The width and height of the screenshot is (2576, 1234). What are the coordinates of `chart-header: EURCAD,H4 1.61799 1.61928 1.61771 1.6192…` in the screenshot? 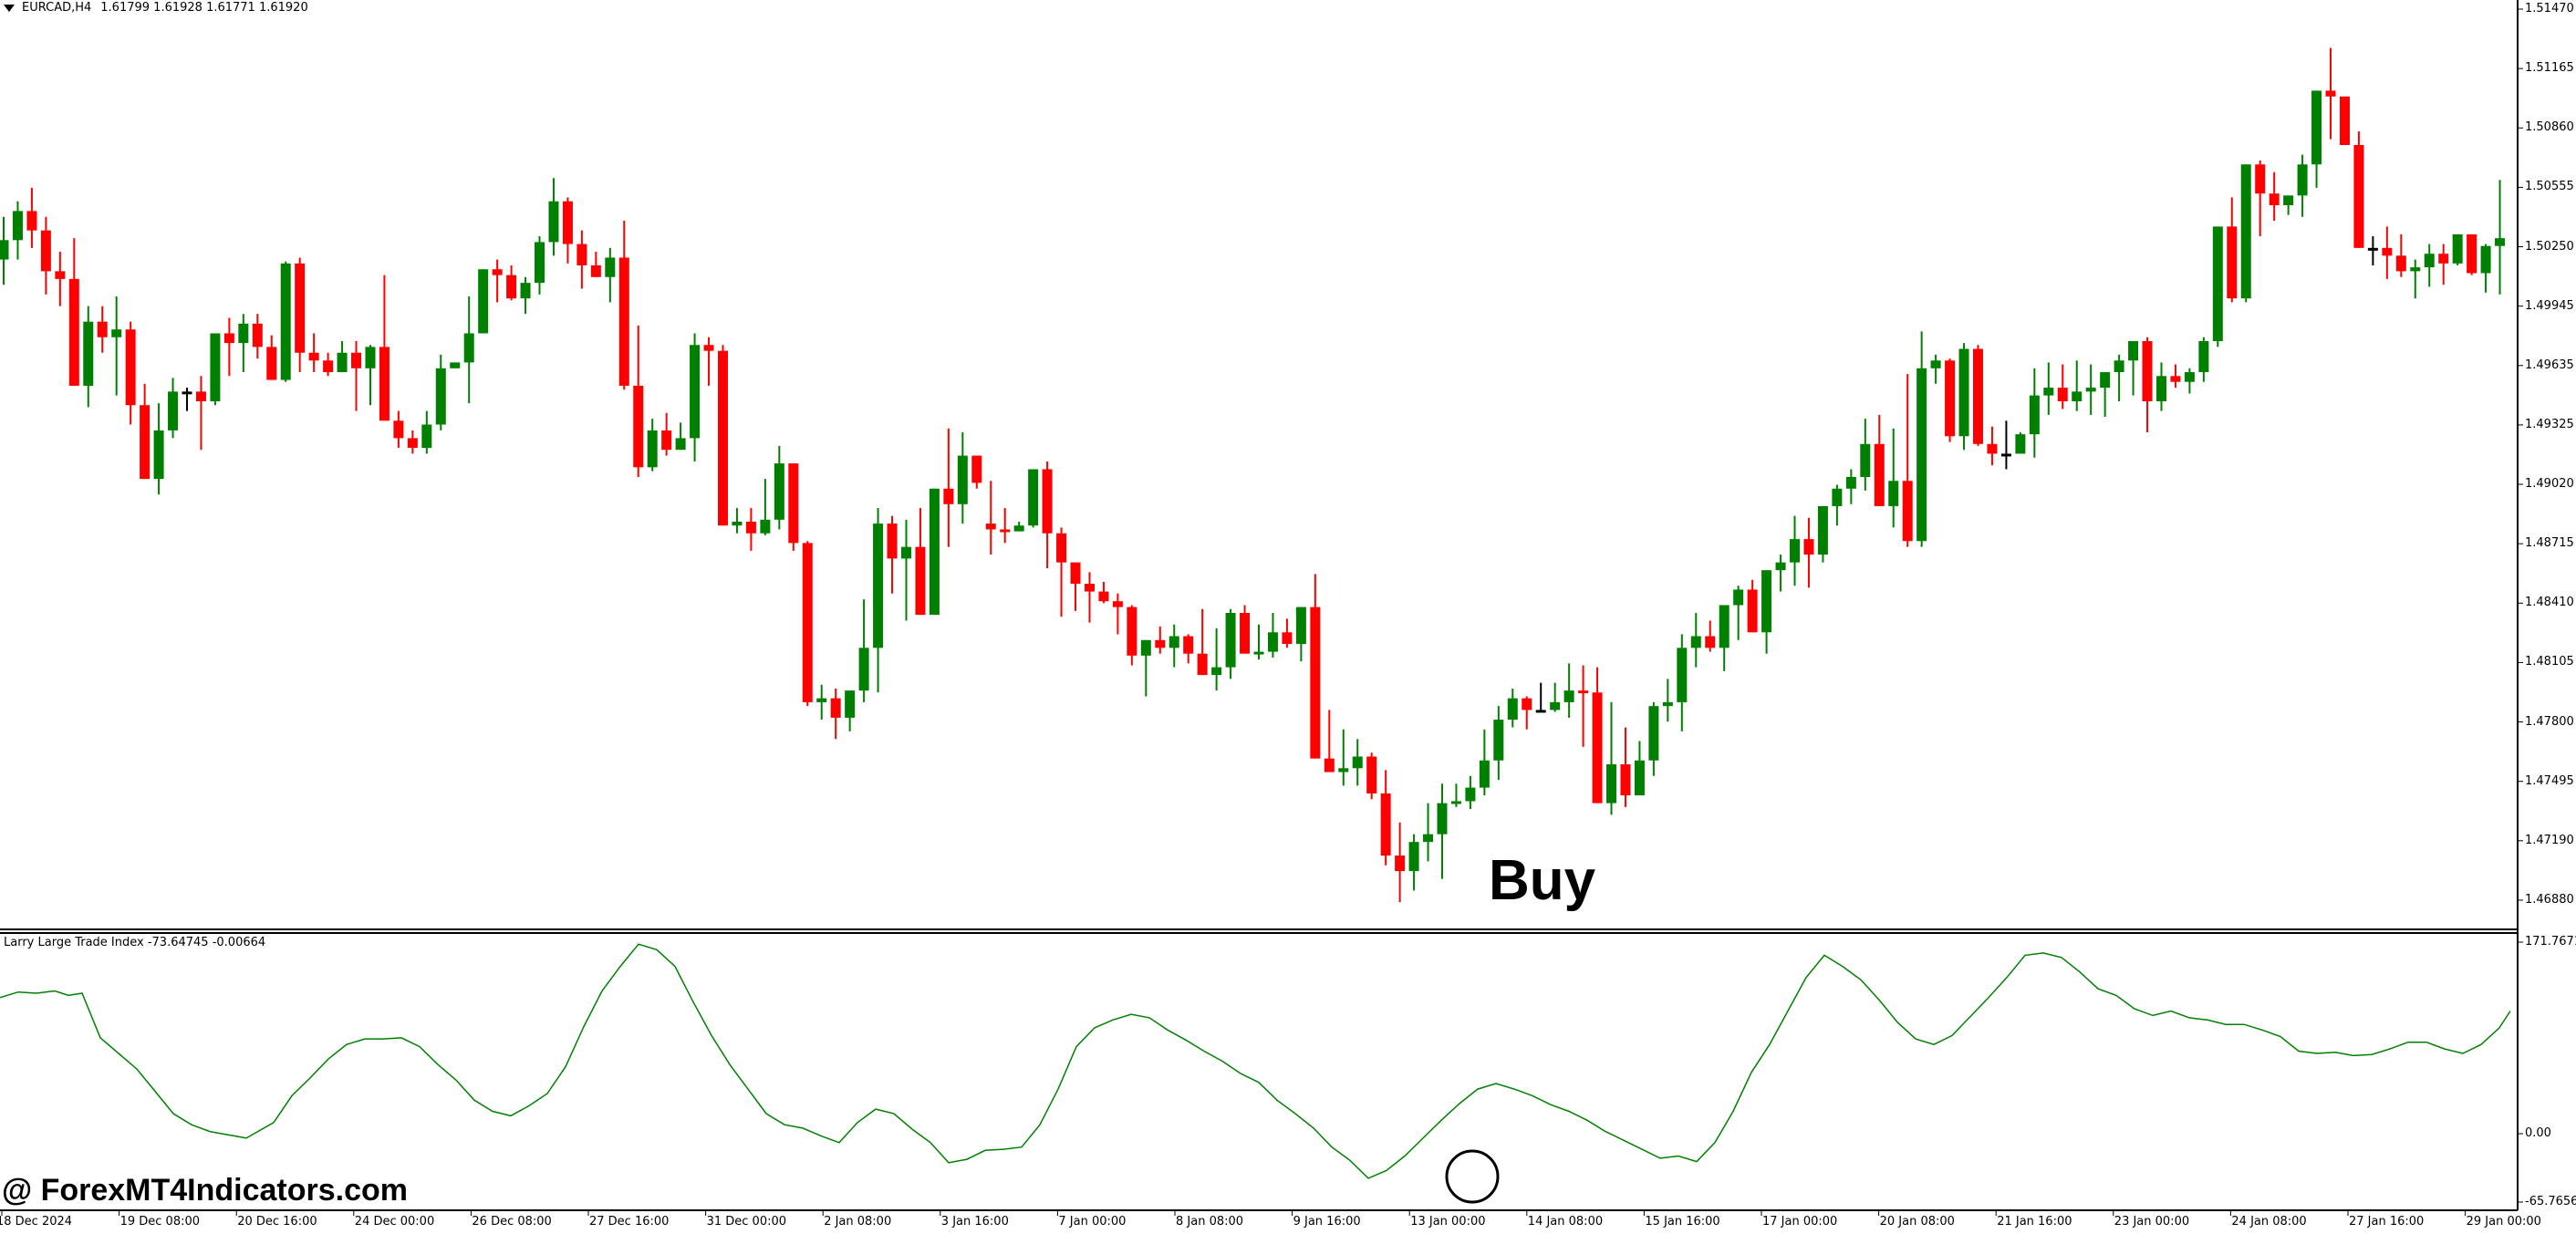 It's located at (156, 8).